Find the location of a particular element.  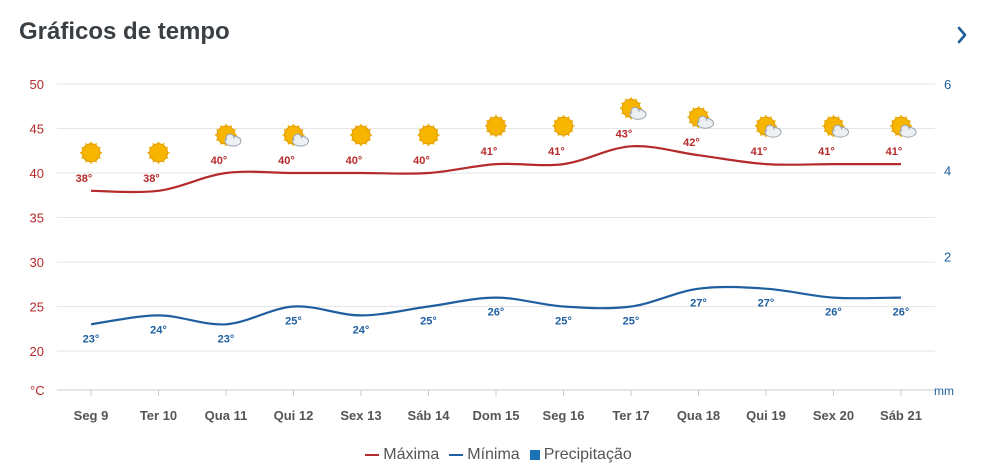

legend-swatch-max is located at coordinates (372, 455).